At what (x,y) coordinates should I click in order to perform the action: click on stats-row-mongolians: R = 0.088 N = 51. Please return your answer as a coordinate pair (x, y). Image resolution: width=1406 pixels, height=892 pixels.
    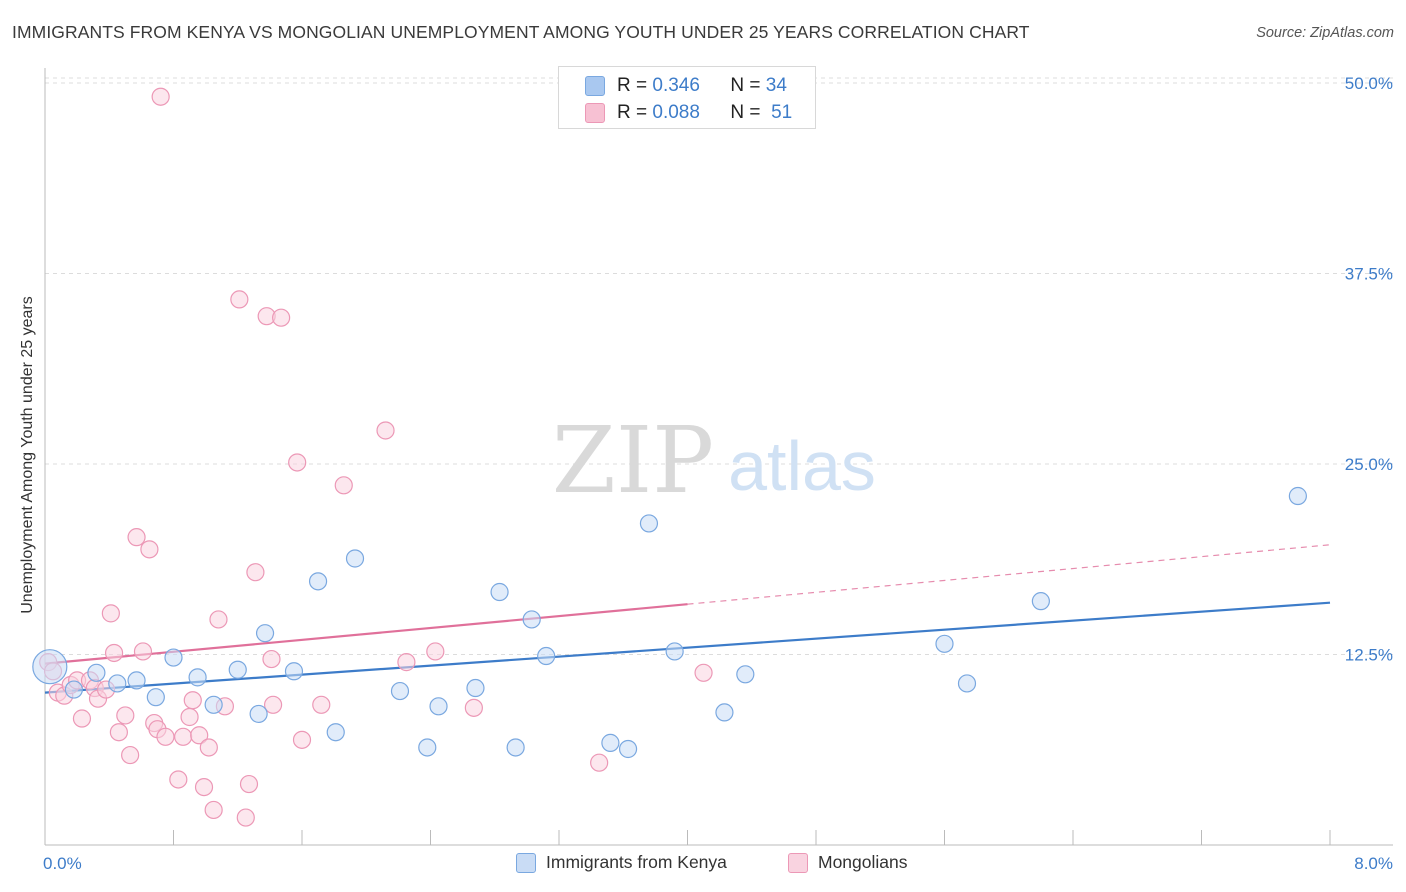
    Looking at the image, I should click on (688, 113).